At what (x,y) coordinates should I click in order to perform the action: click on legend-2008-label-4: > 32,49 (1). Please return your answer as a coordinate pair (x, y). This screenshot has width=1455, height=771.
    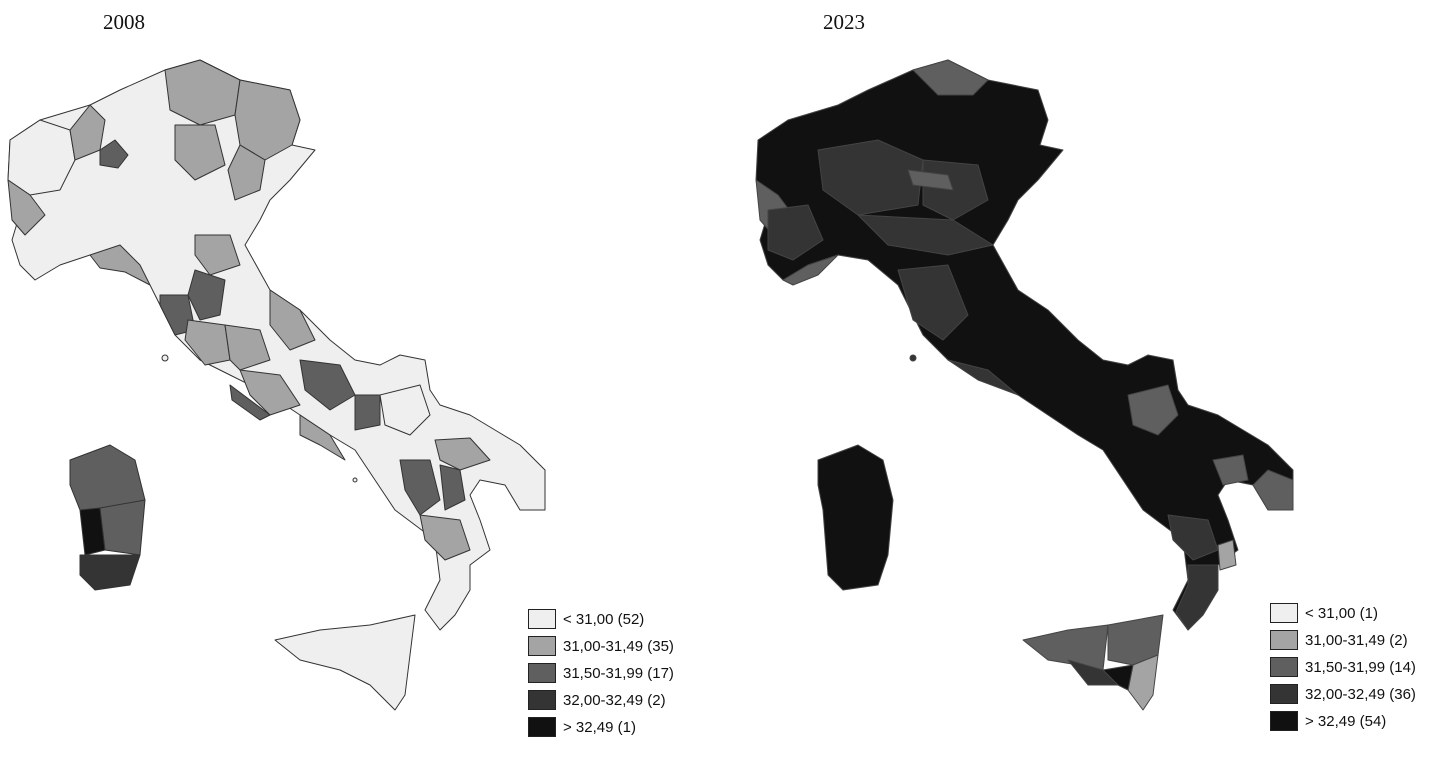
    Looking at the image, I should click on (599, 727).